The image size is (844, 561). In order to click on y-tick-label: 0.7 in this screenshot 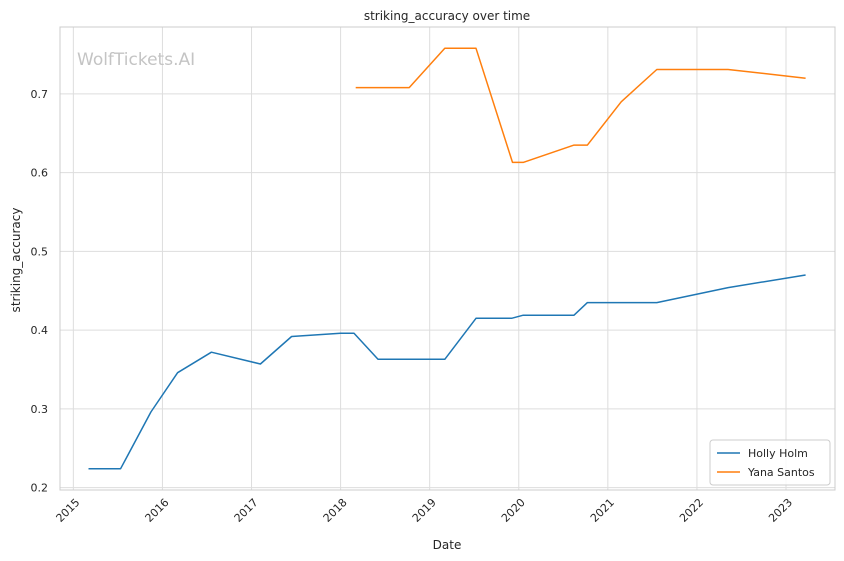, I will do `click(40, 94)`.